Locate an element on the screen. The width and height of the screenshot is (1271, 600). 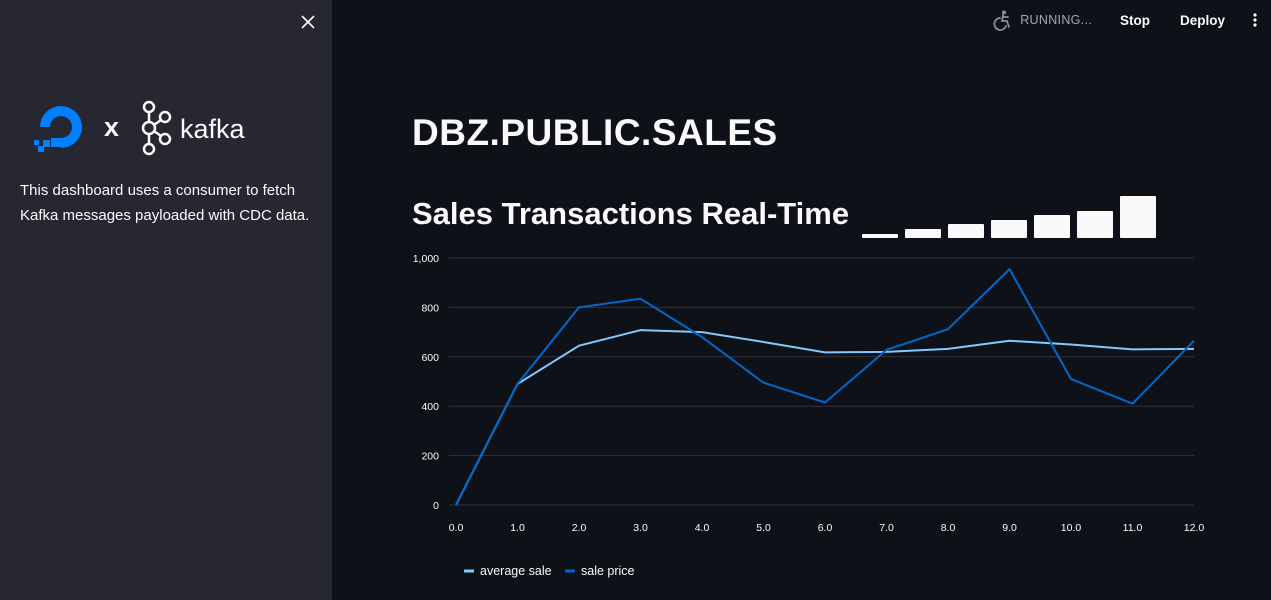
running-status-icon is located at coordinates (1003, 20).